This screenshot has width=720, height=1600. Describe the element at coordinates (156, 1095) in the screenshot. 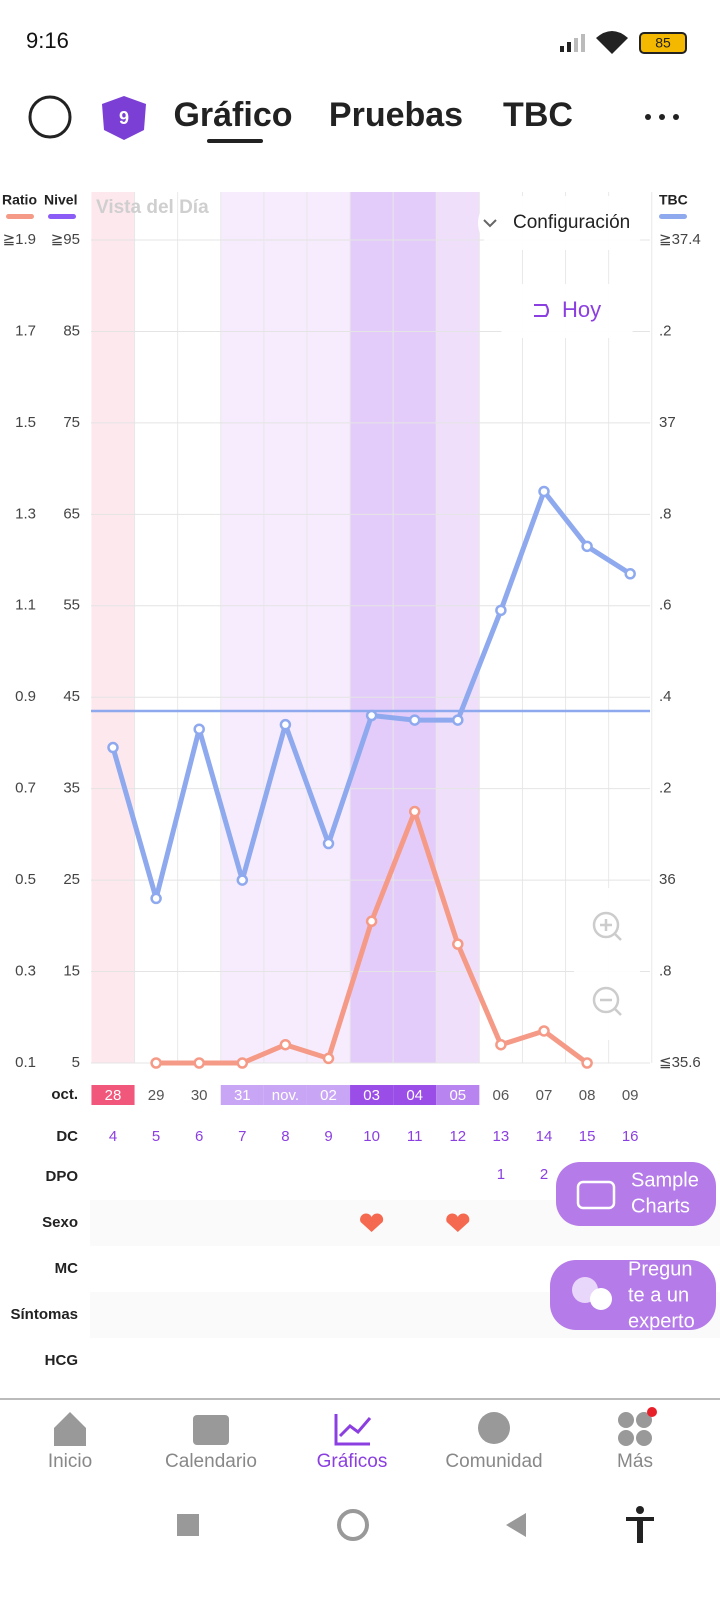

I see `date-label: 29` at that location.